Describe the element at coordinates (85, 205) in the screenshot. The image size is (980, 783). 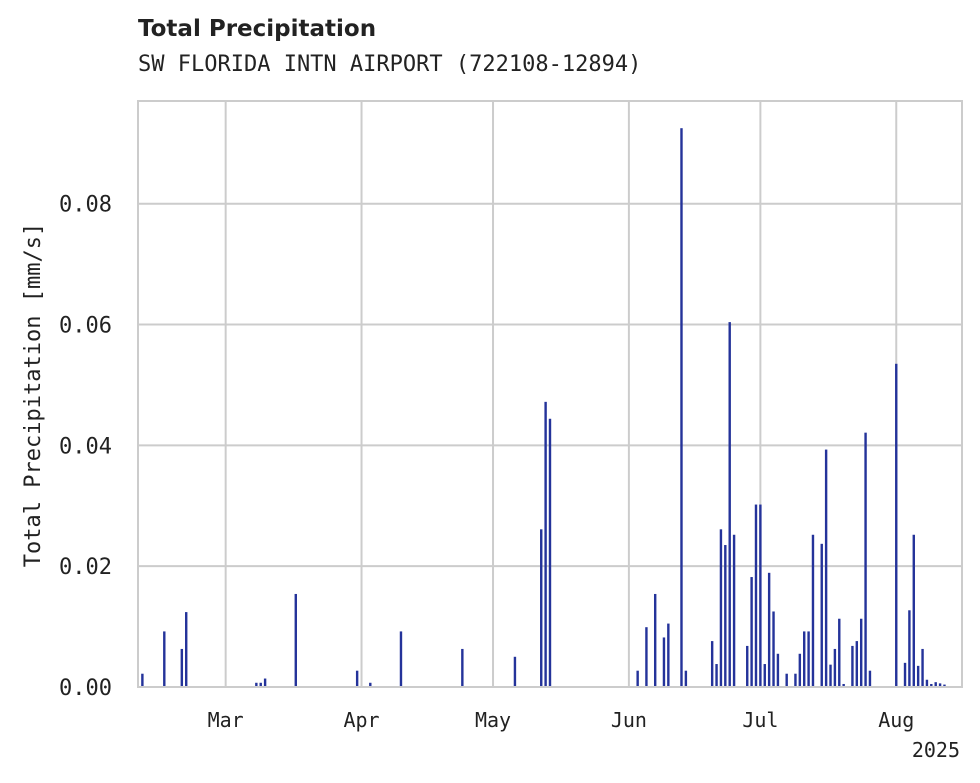
I see `y-tick-label: 0.08` at that location.